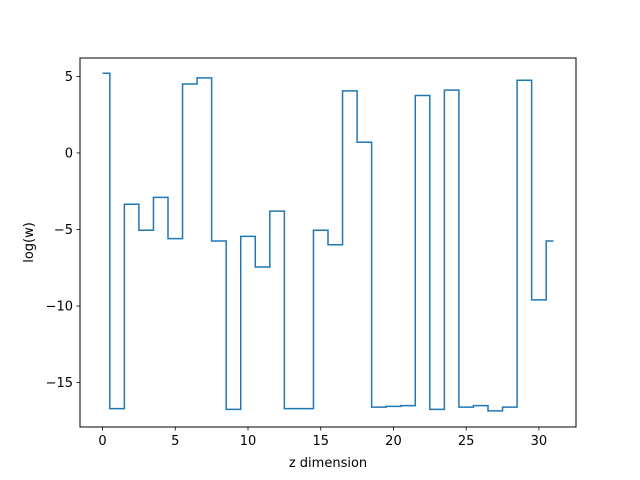 This screenshot has height=480, width=640. I want to click on x-tick-label: 25, so click(466, 441).